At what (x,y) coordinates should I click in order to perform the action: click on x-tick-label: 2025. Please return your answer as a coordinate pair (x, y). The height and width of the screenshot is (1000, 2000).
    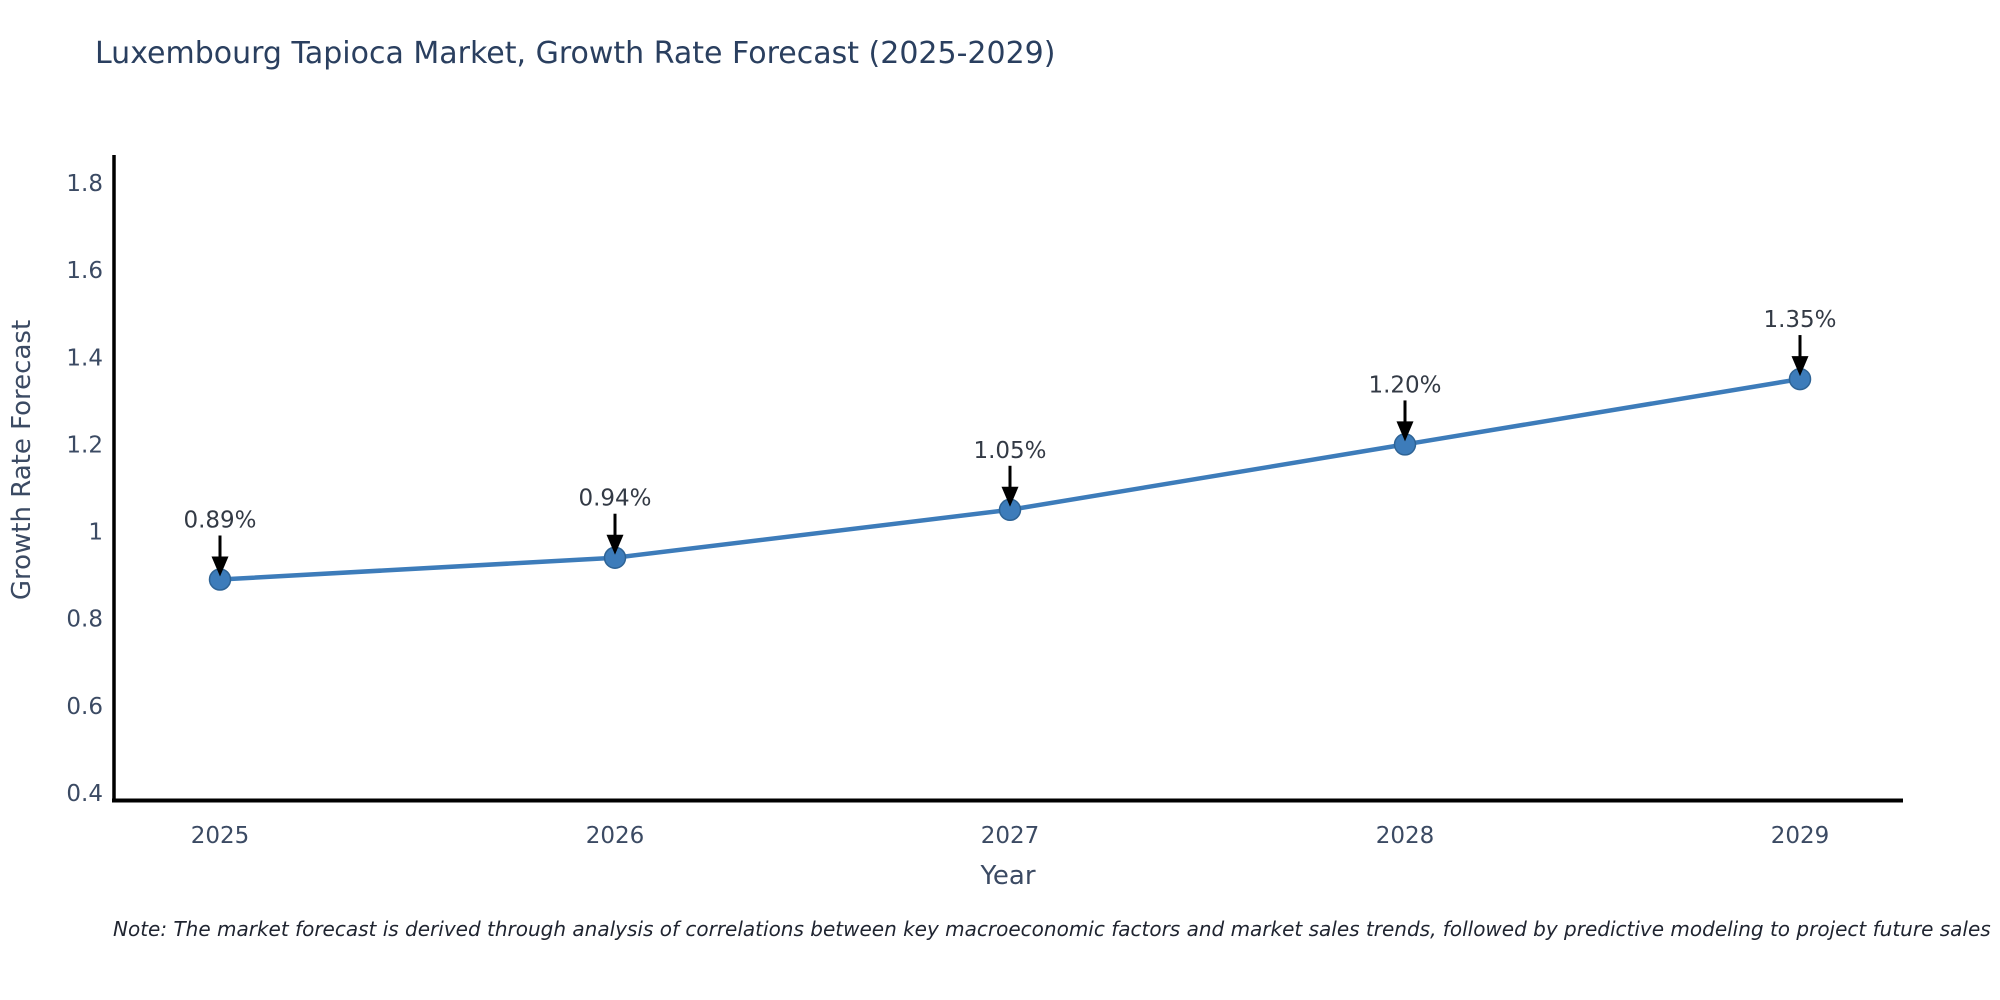
    Looking at the image, I should click on (220, 836).